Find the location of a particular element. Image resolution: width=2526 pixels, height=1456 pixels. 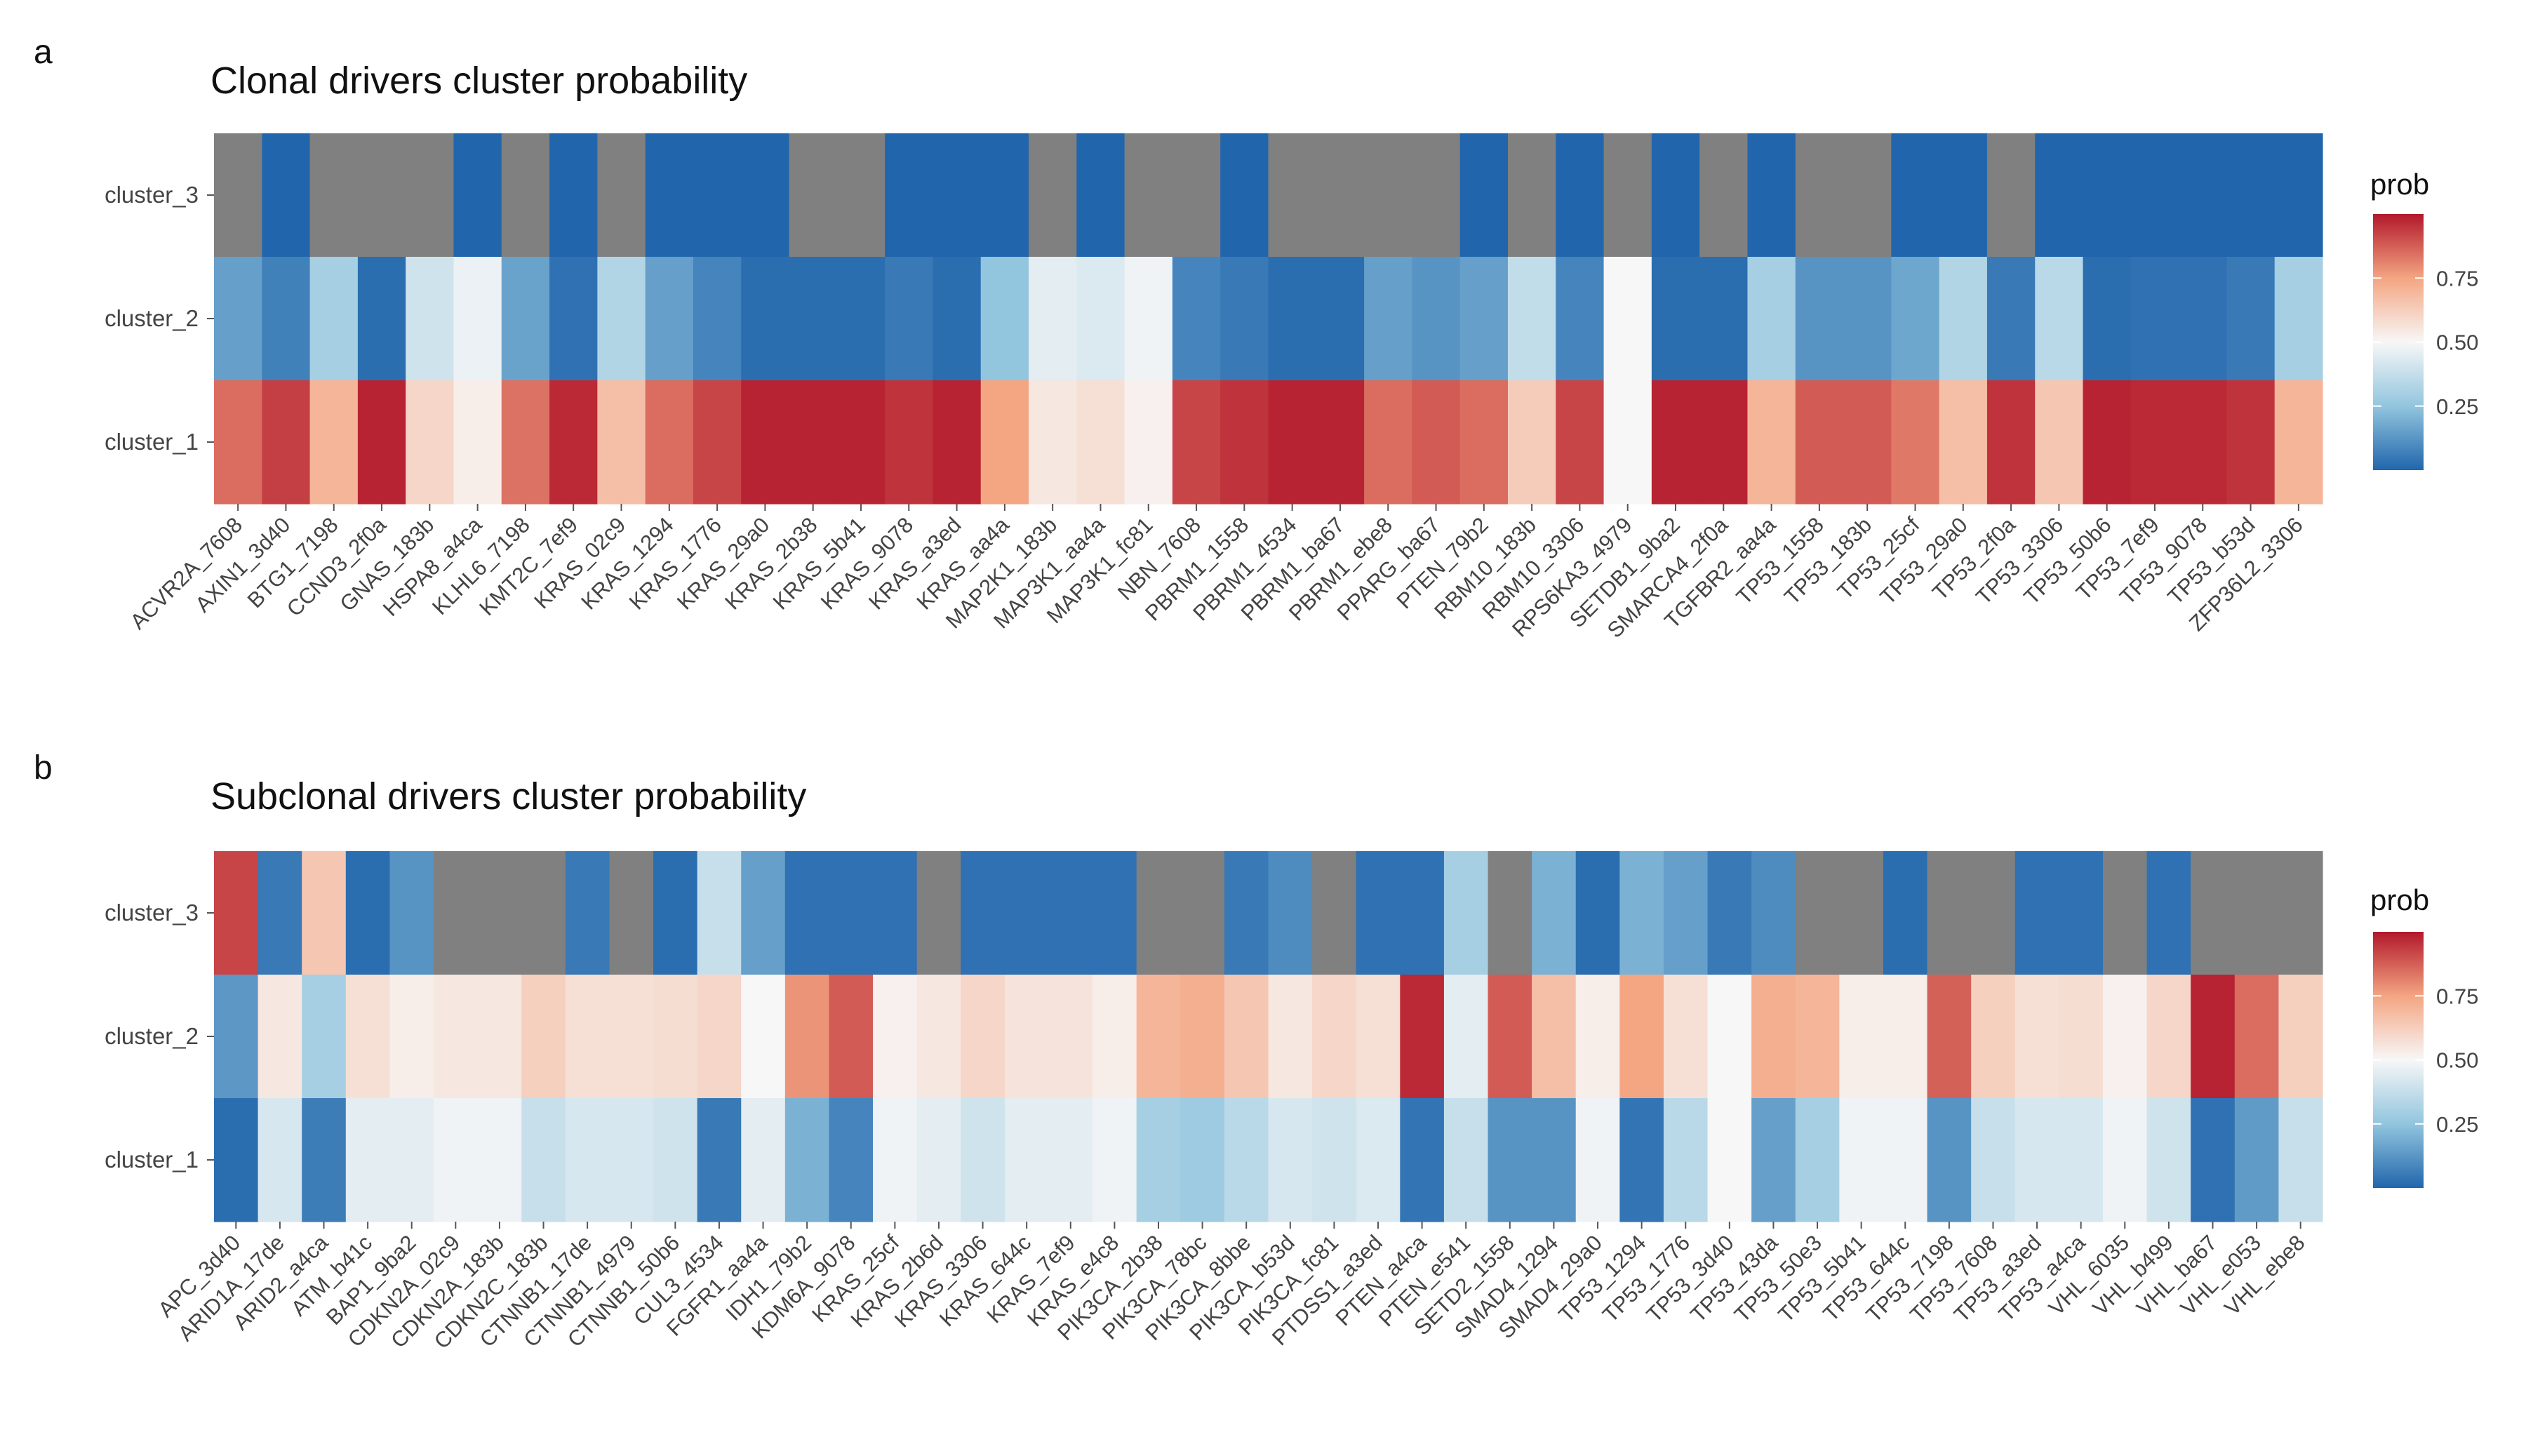

legend-a: prob 0.25 0.50 0.75 is located at coordinates (2424, 319).